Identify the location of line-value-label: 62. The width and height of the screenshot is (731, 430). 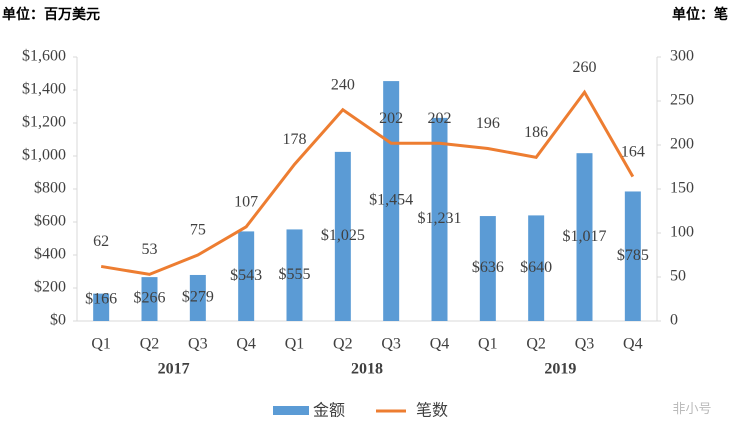
(101, 241).